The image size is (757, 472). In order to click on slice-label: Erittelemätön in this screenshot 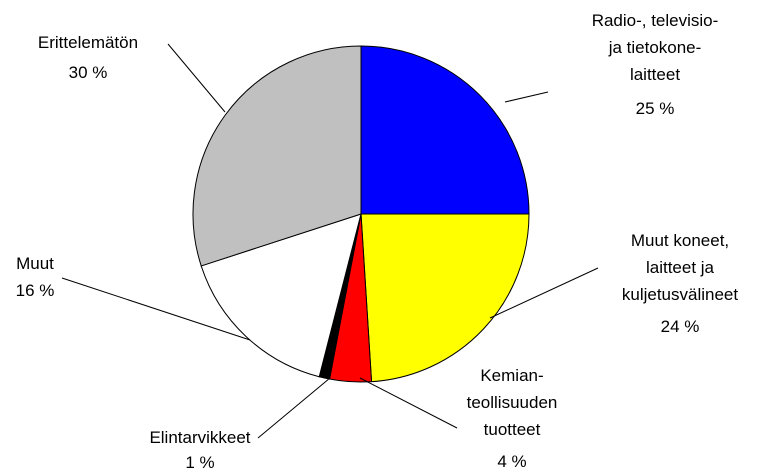, I will do `click(88, 42)`.